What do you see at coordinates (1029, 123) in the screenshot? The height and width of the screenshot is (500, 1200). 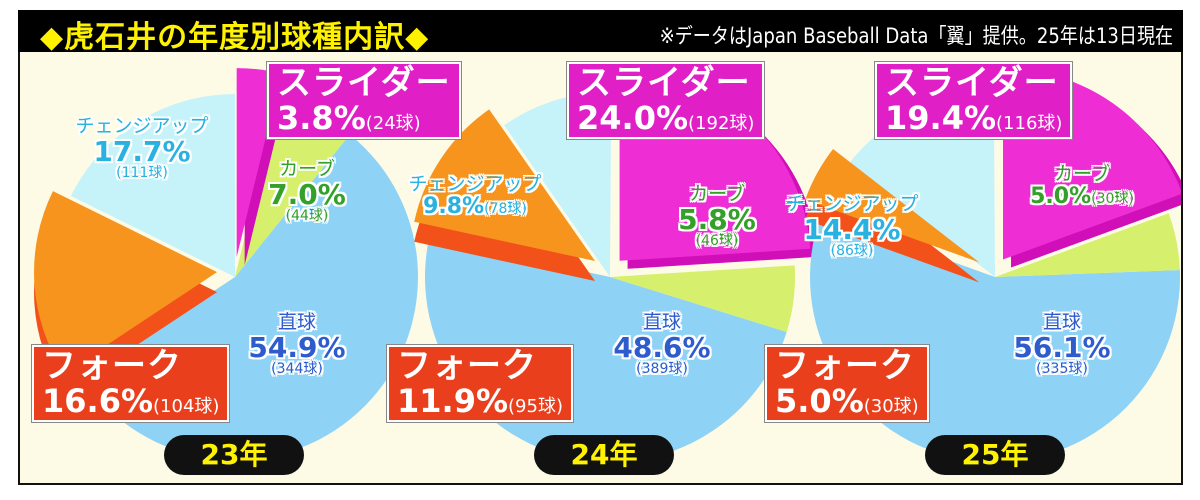 I see `slider-count: (116球)` at bounding box center [1029, 123].